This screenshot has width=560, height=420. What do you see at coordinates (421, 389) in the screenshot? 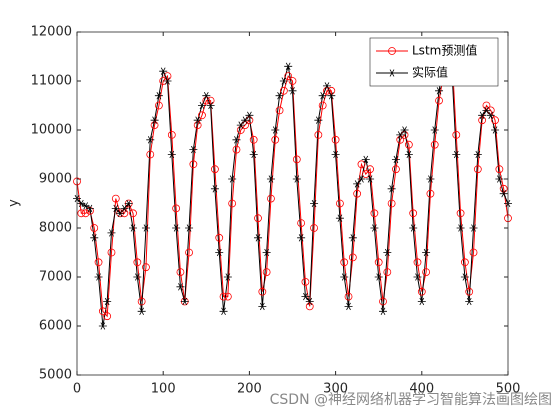
I see `x-tick-label: 400` at bounding box center [421, 389].